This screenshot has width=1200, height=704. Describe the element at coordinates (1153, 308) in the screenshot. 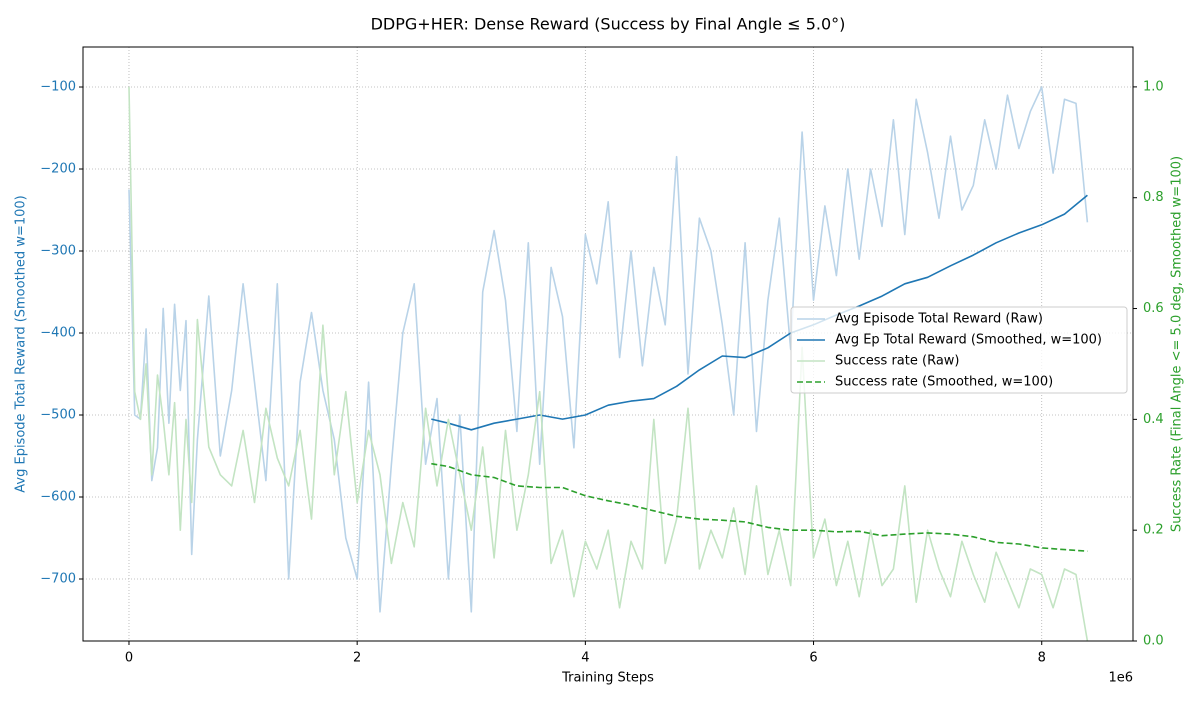

I see `y2-tick-label: 0.6` at that location.